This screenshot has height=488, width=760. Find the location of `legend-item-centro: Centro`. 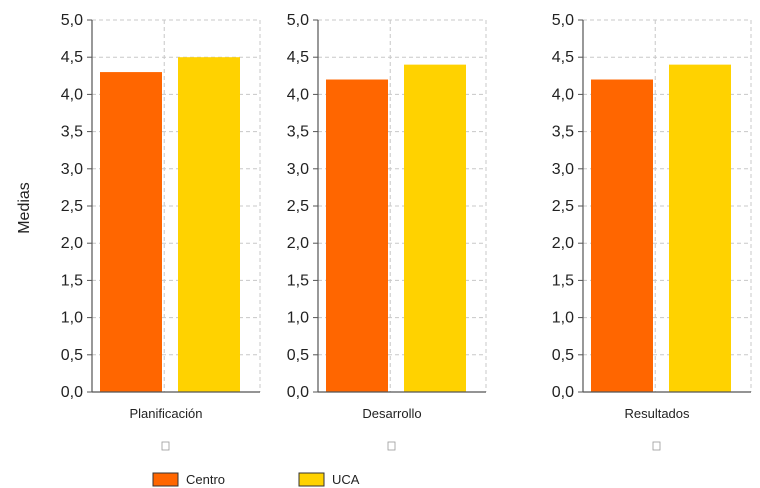

legend-item-centro: Centro is located at coordinates (188, 479).